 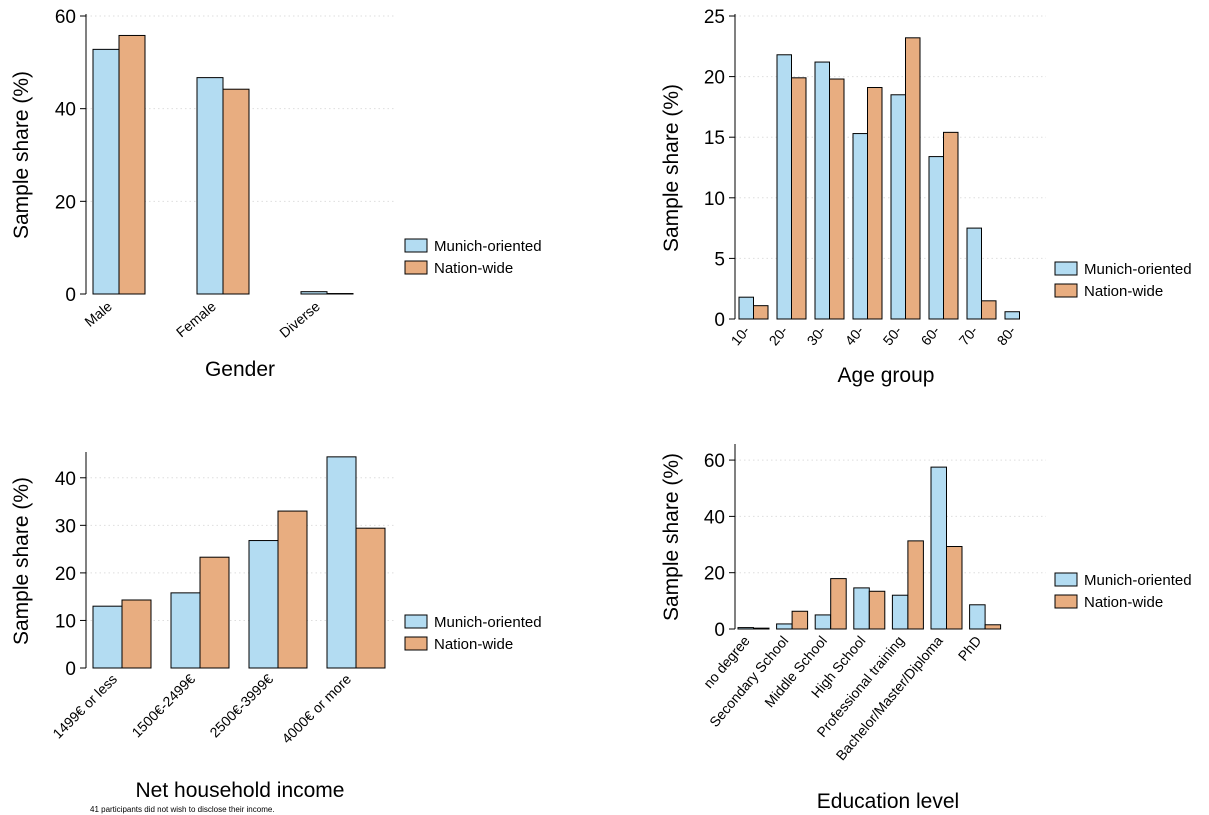 What do you see at coordinates (98, 314) in the screenshot?
I see `x-tick-label: Male` at bounding box center [98, 314].